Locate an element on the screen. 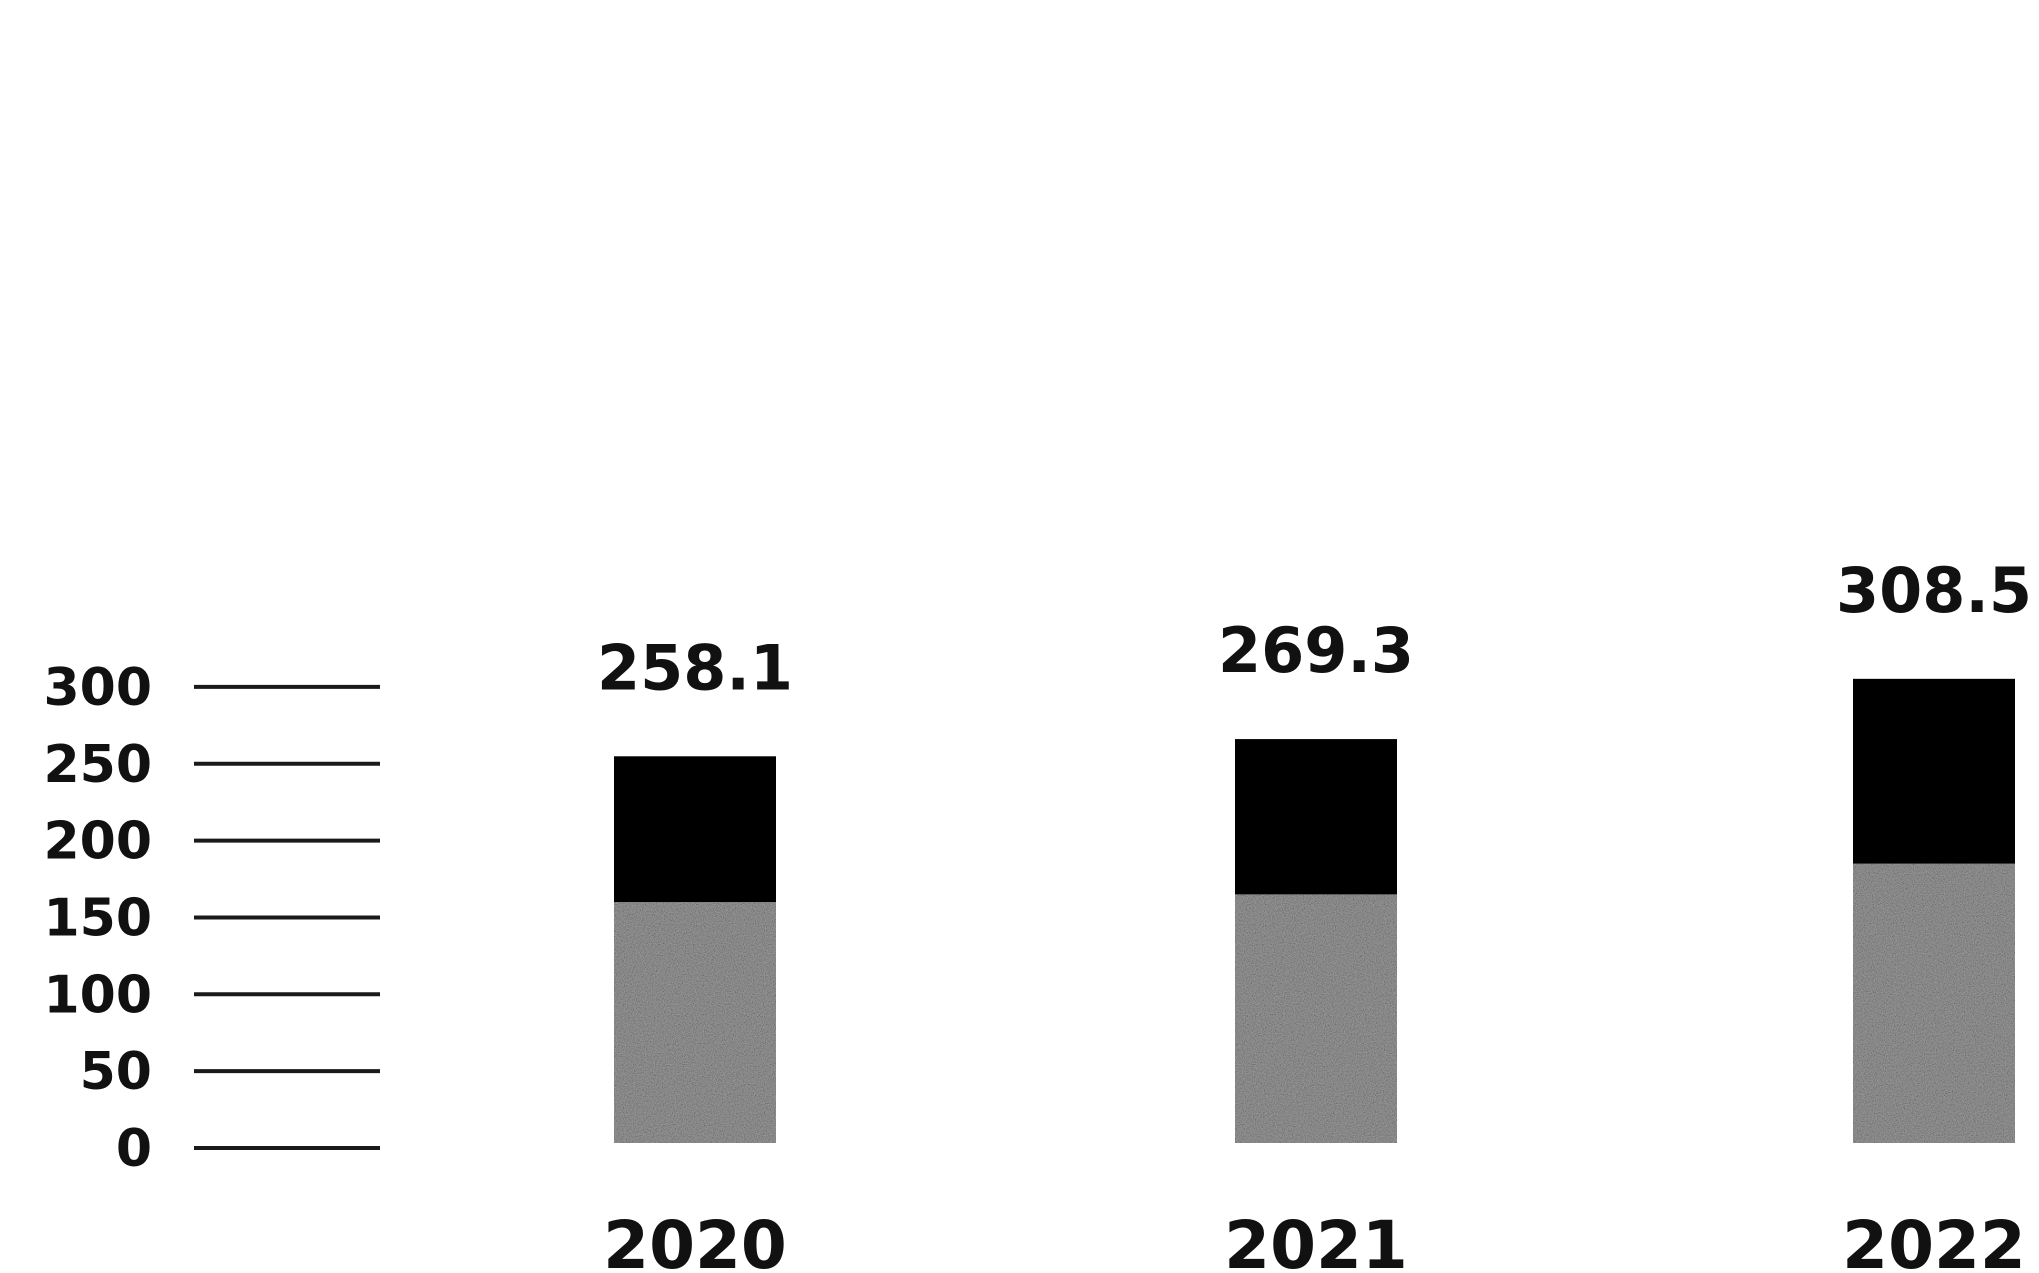  y-axis: 0 50 100 150 200 250 300 is located at coordinates (211, 918).